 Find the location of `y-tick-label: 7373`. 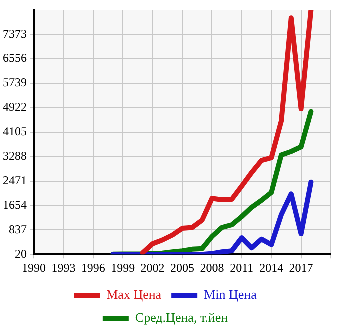

y-tick-label: 7373 is located at coordinates (15, 33).